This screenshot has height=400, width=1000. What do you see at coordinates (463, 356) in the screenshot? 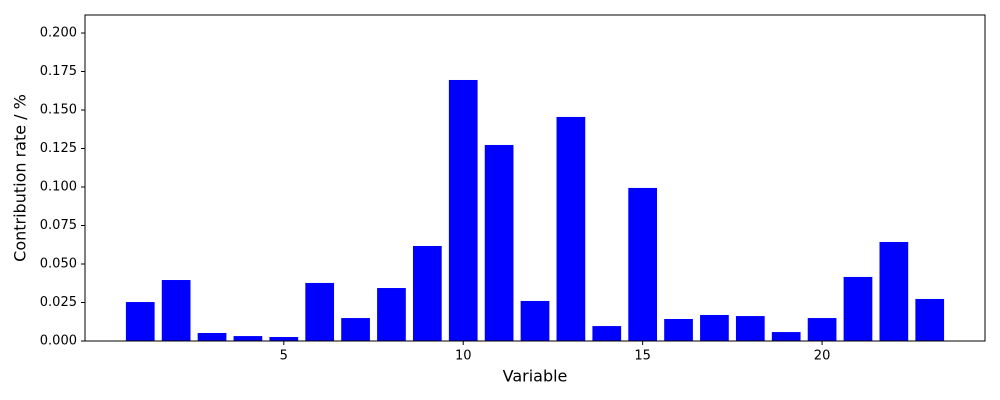
I see `x-tick-label: 10` at bounding box center [463, 356].